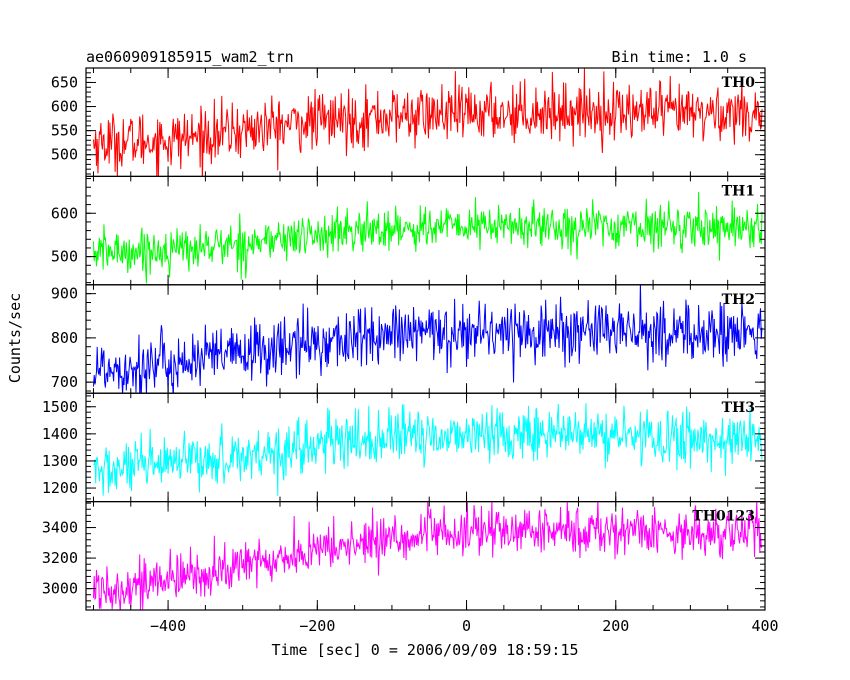  I want to click on series-line-th1, so click(427, 238).